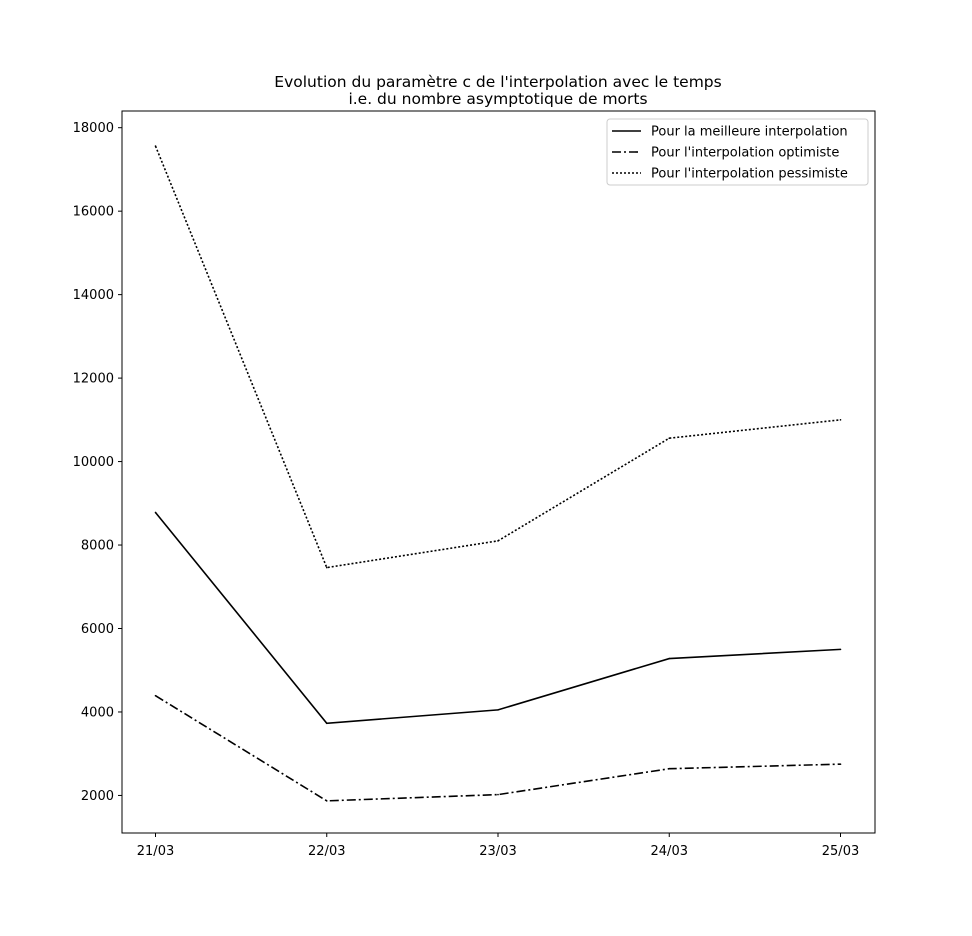 Image resolution: width=972 pixels, height=936 pixels. What do you see at coordinates (326, 851) in the screenshot?
I see `x-tick-label: 22/03` at bounding box center [326, 851].